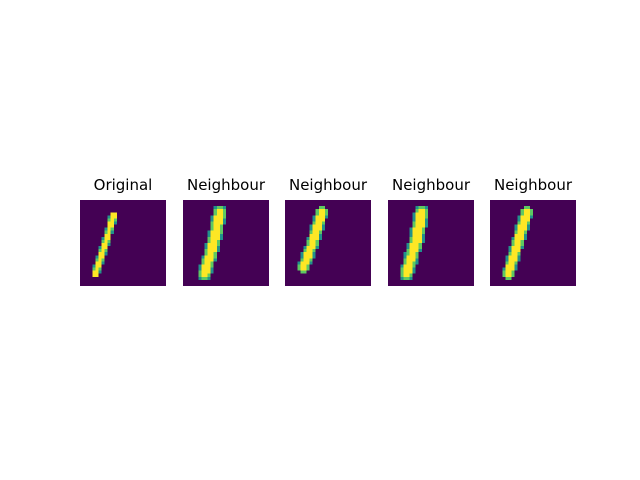  What do you see at coordinates (123, 243) in the screenshot?
I see `digit-pixels` at bounding box center [123, 243].